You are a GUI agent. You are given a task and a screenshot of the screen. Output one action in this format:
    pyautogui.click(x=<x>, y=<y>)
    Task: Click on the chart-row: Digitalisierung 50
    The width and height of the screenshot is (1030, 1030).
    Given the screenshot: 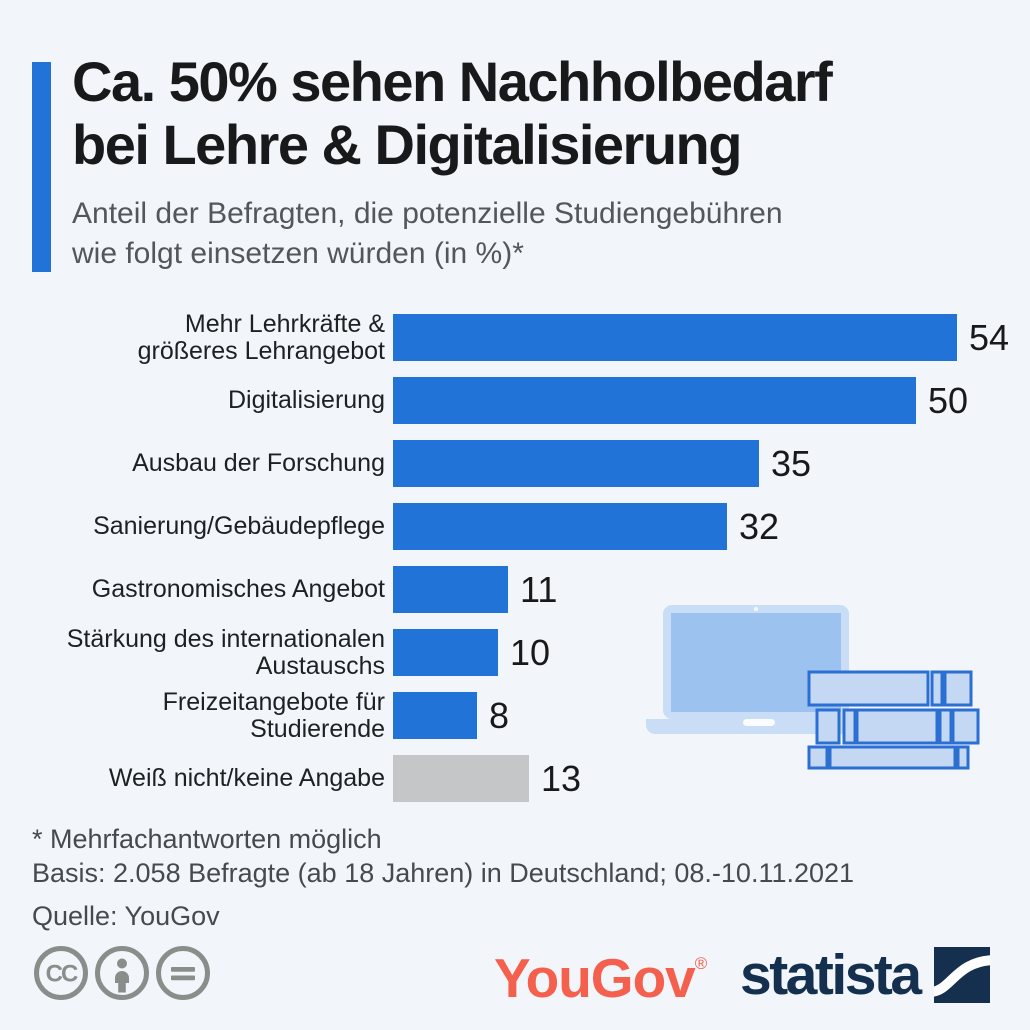 What is the action you would take?
    pyautogui.click(x=522, y=400)
    